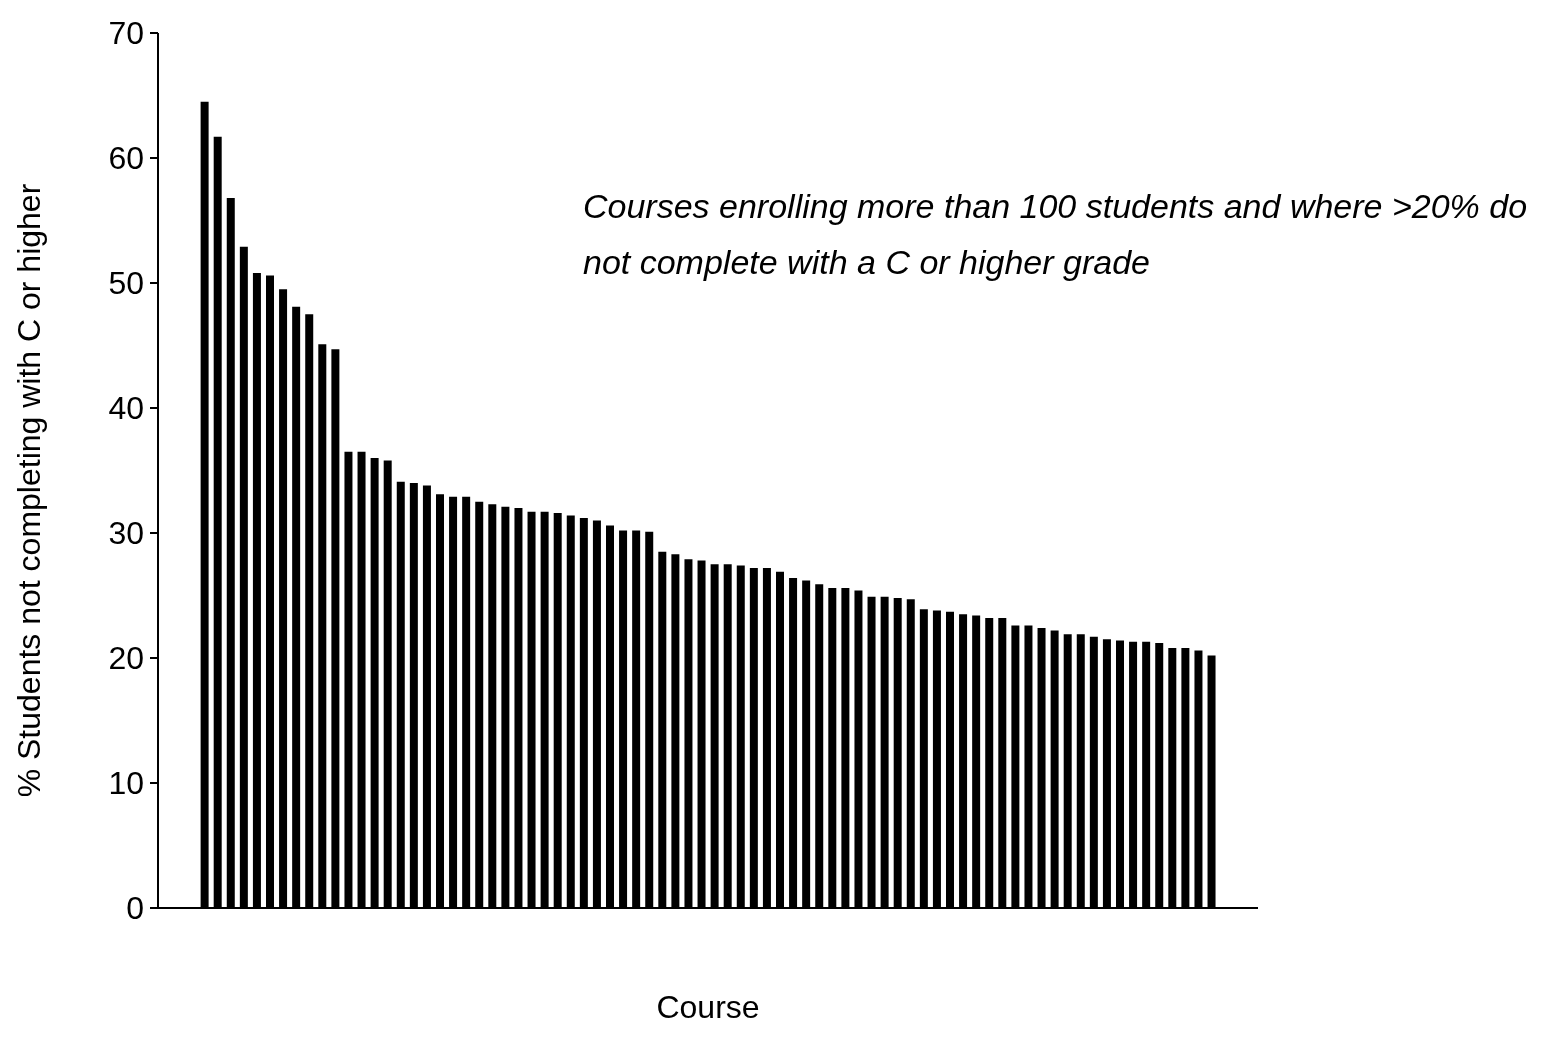 This screenshot has height=1045, width=1566. Describe the element at coordinates (135, 908) in the screenshot. I see `y-tick-label: 0` at that location.